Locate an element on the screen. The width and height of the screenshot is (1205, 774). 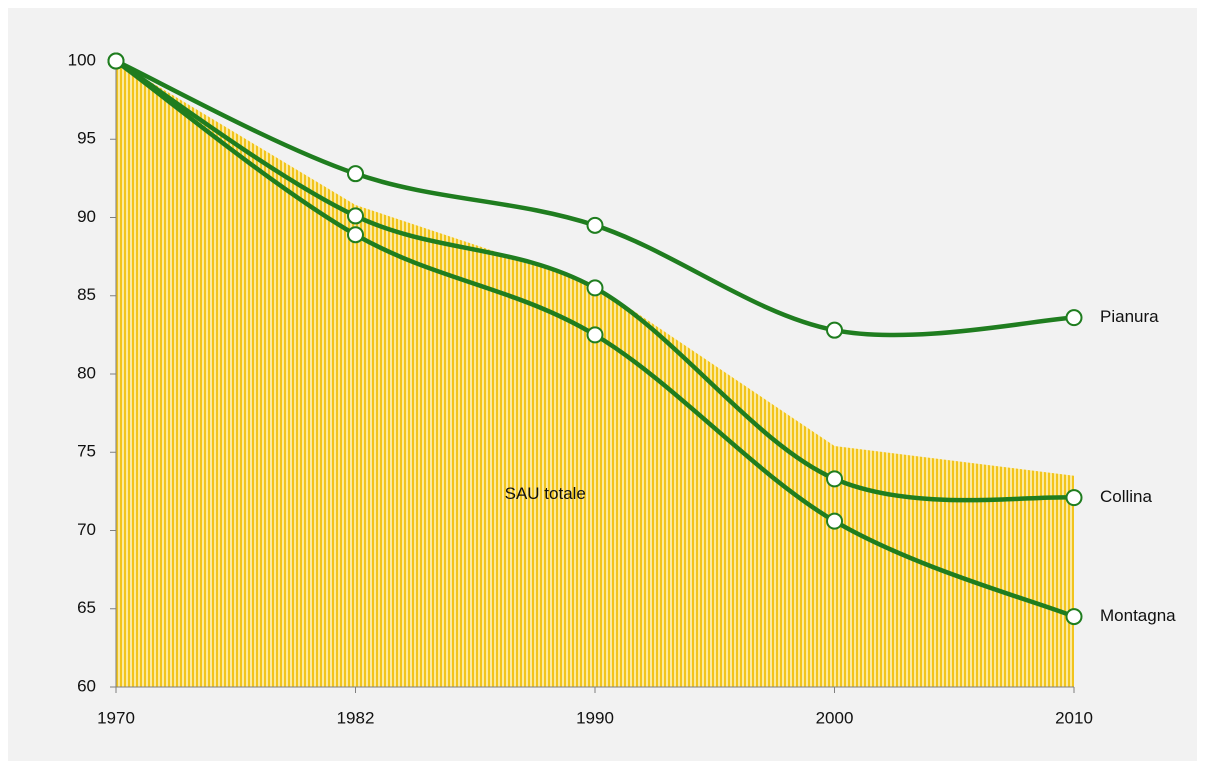
y-tick-label: 80 is located at coordinates (86, 372).